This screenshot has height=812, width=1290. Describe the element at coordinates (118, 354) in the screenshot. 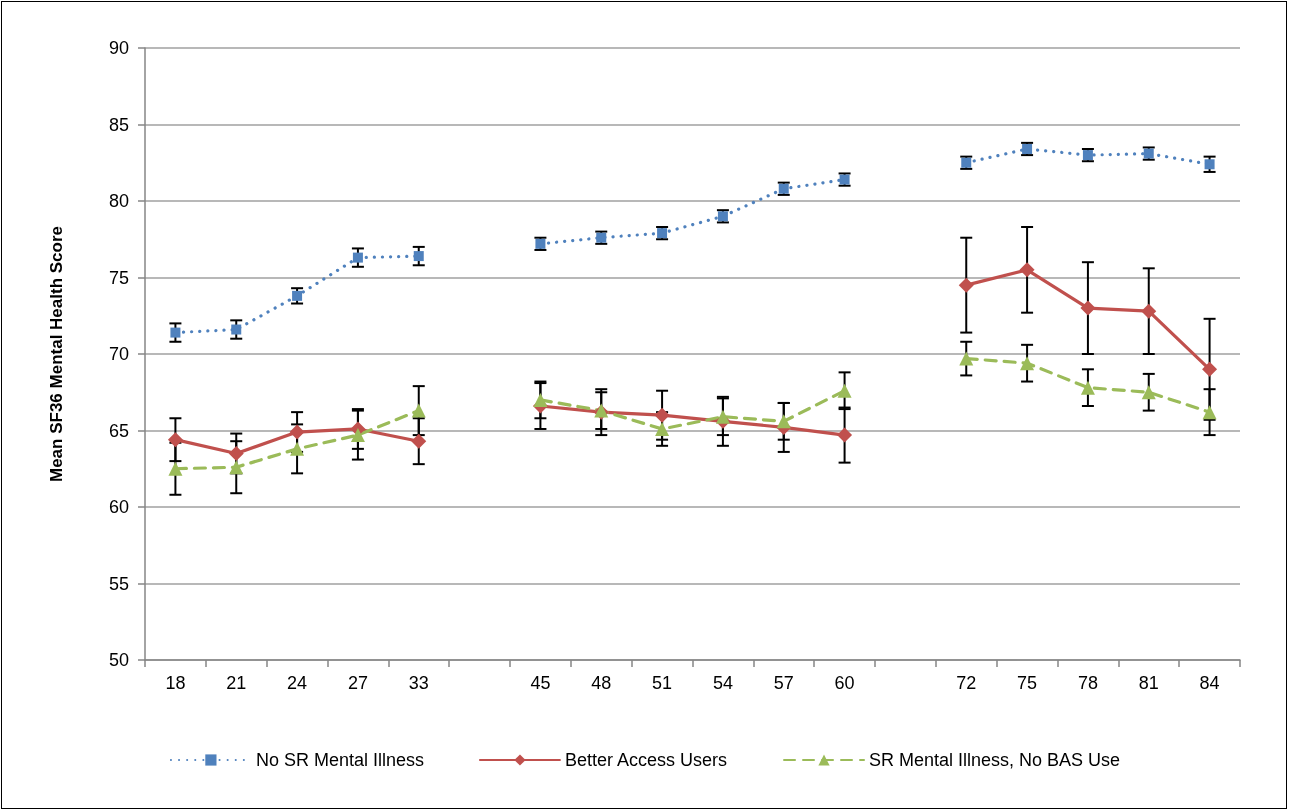

I see `y-tick-label: 70` at that location.